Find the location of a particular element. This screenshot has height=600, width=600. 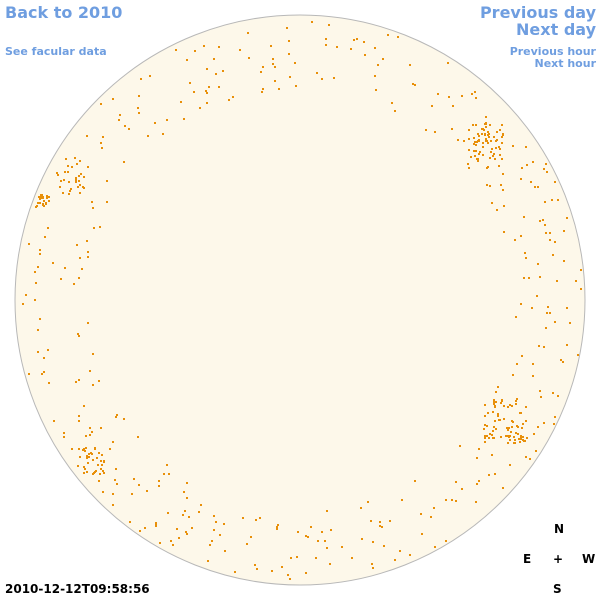

compass-east: E is located at coordinates (527, 559).